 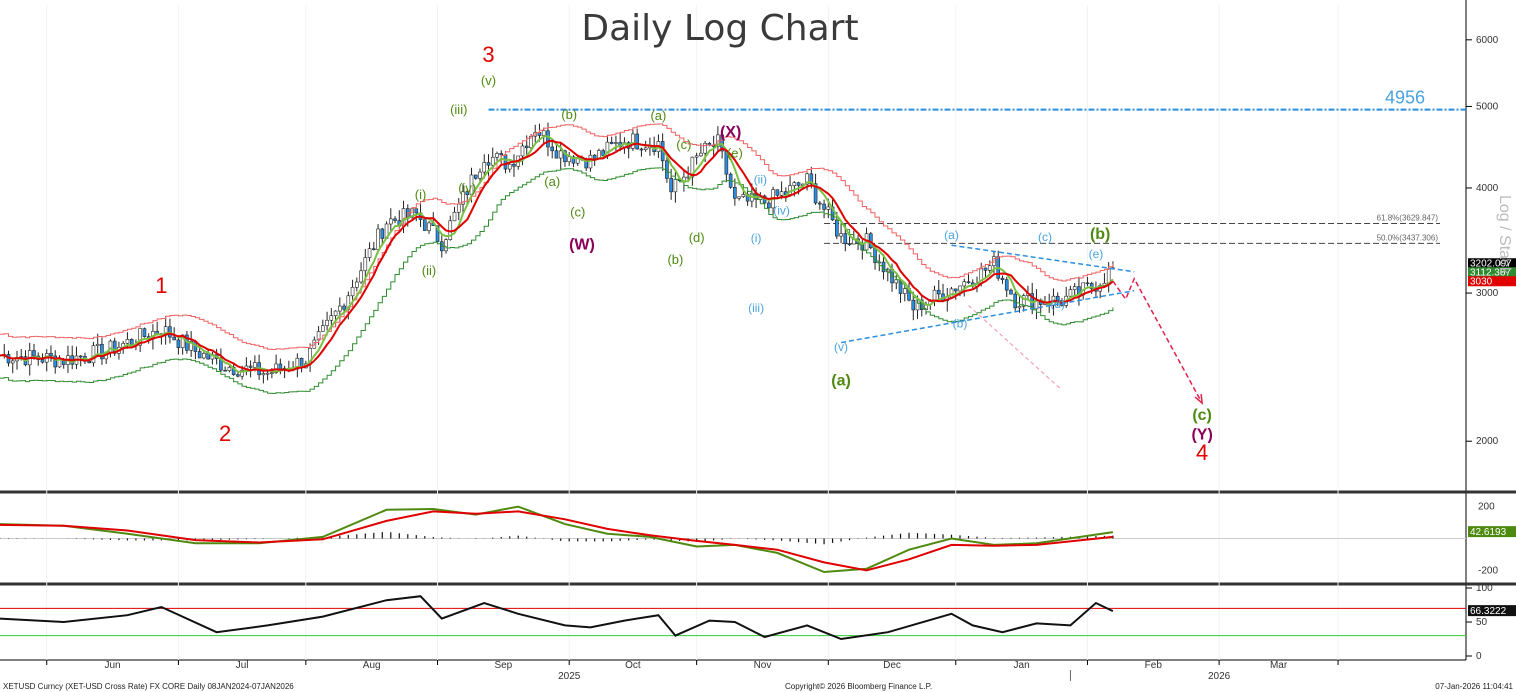 What do you see at coordinates (675, 259) in the screenshot?
I see `wave-label: (b)` at bounding box center [675, 259].